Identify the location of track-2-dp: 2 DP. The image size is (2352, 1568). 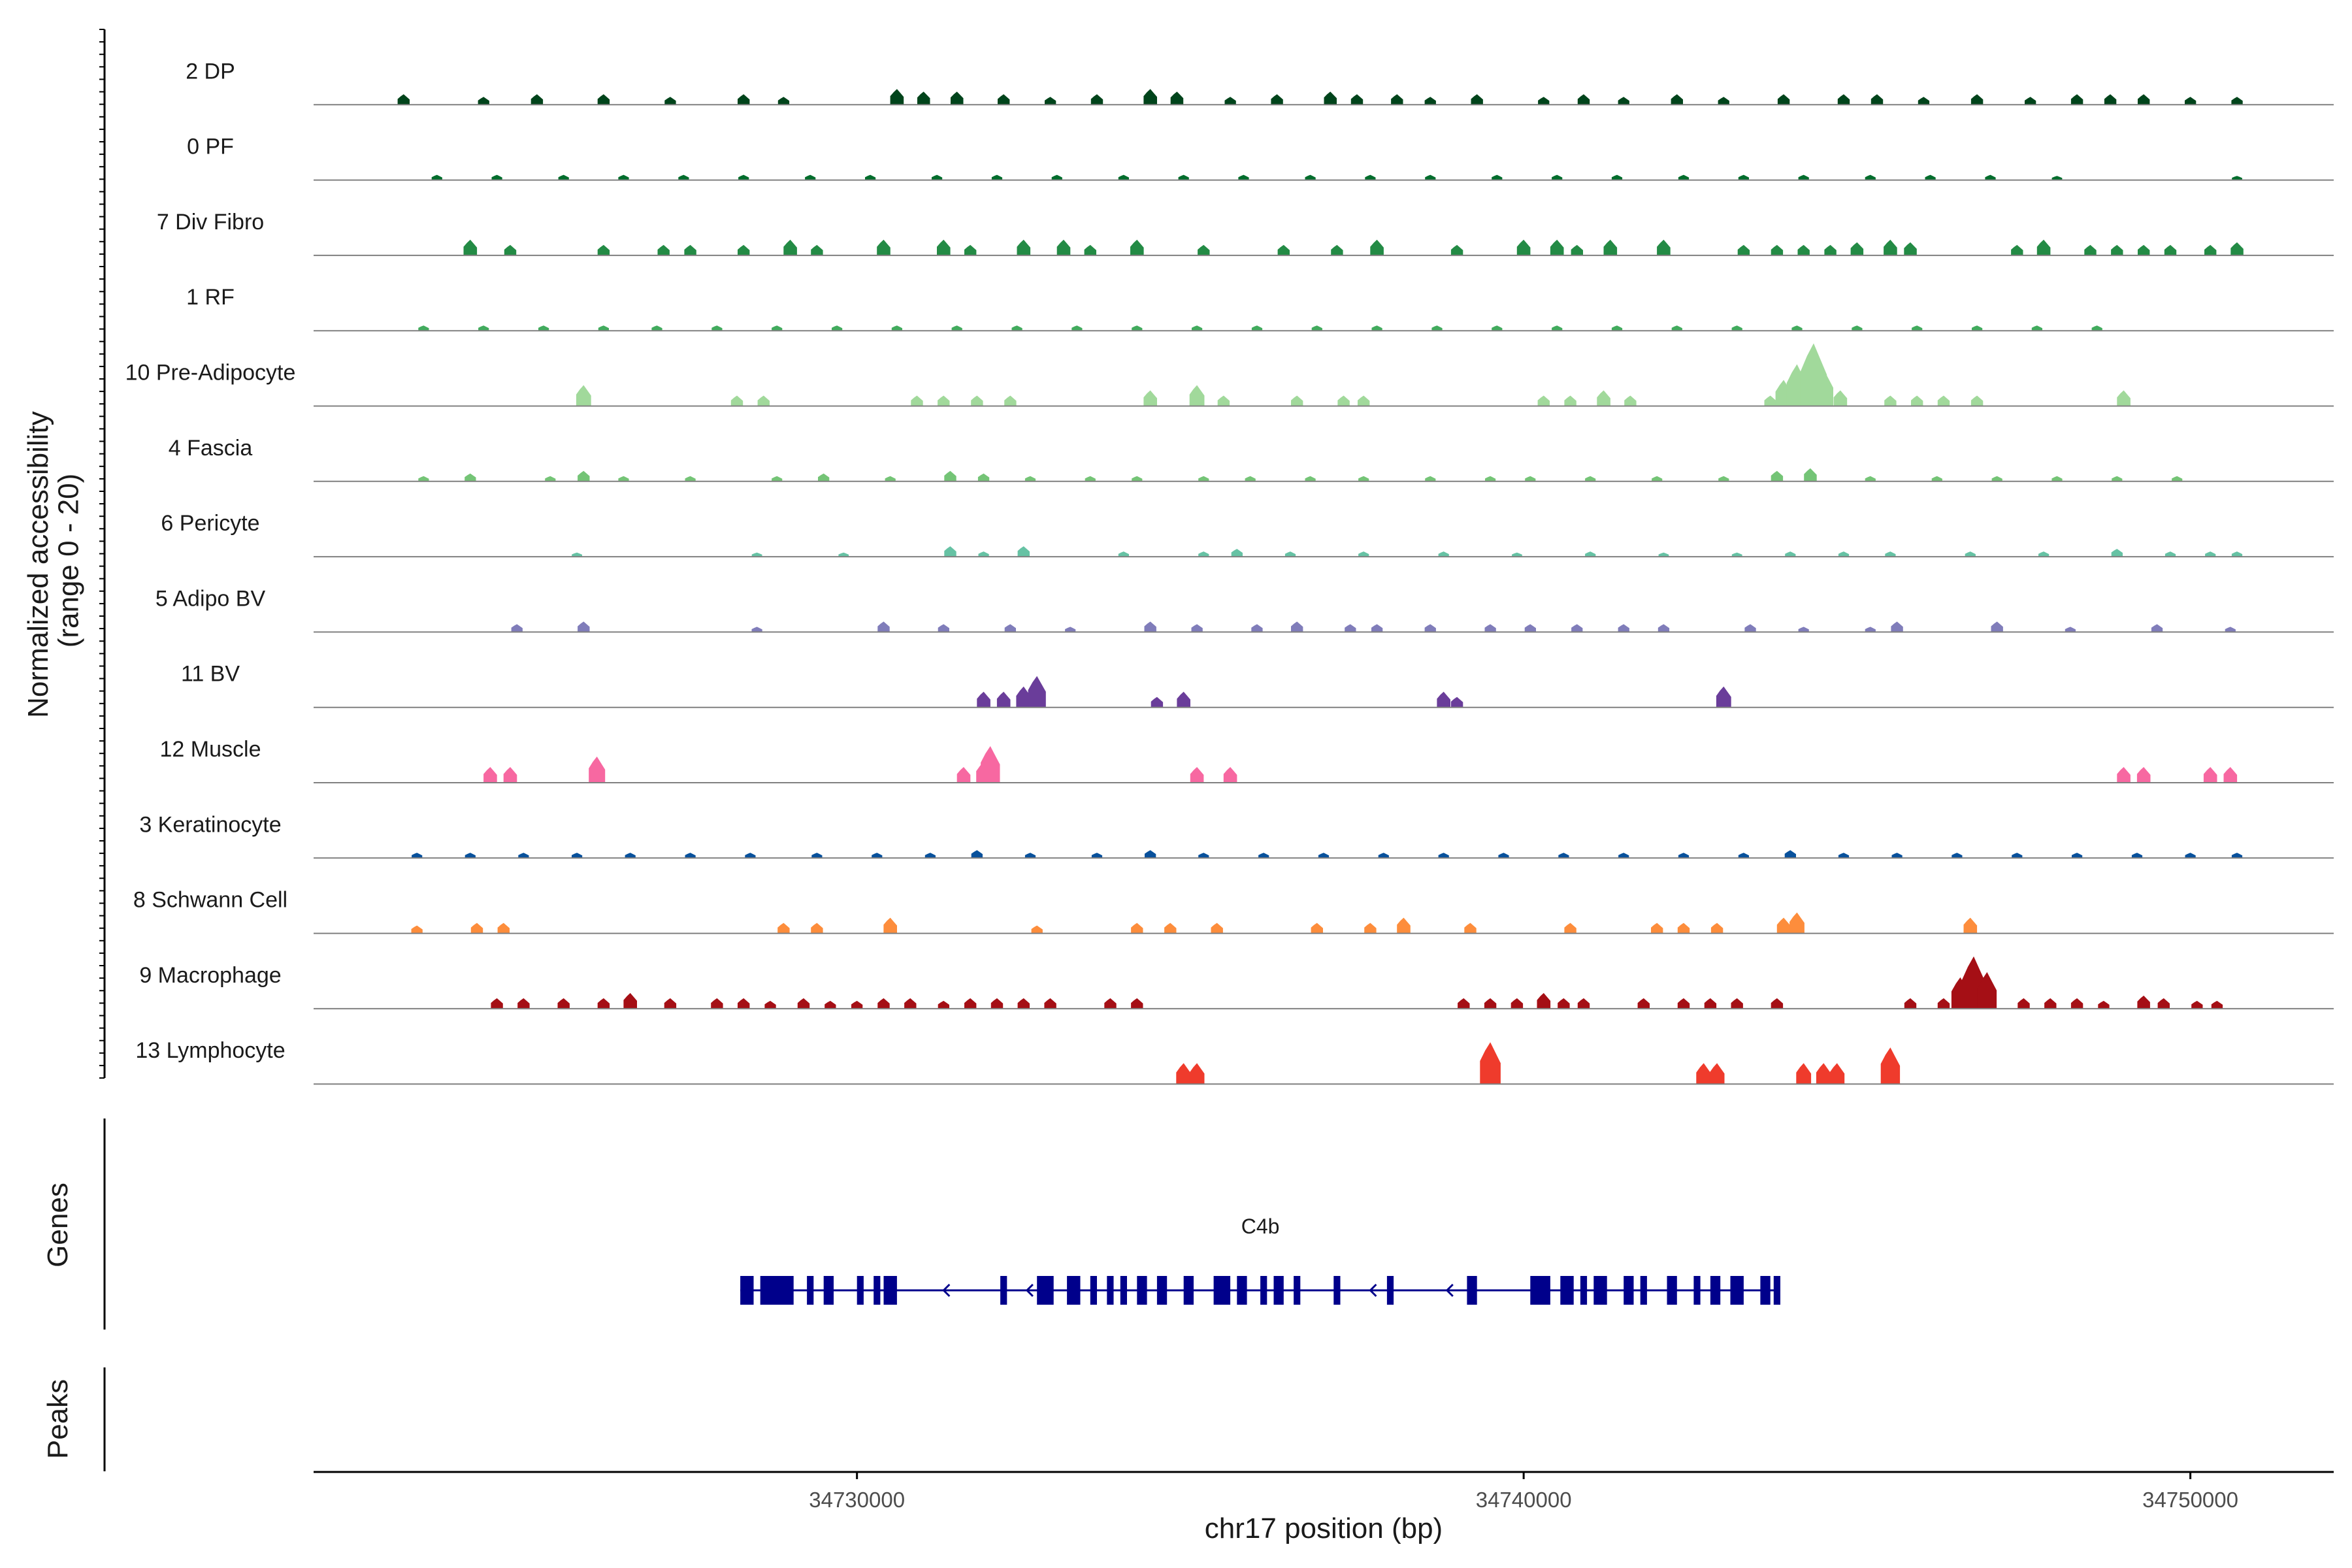
(1260, 82).